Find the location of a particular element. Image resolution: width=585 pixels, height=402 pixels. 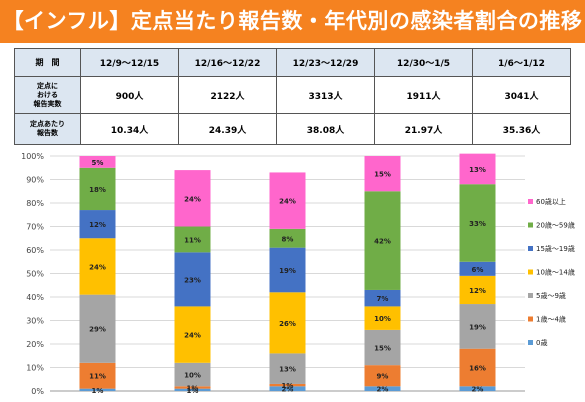

y-tick-label: 80% is located at coordinates (35, 203).